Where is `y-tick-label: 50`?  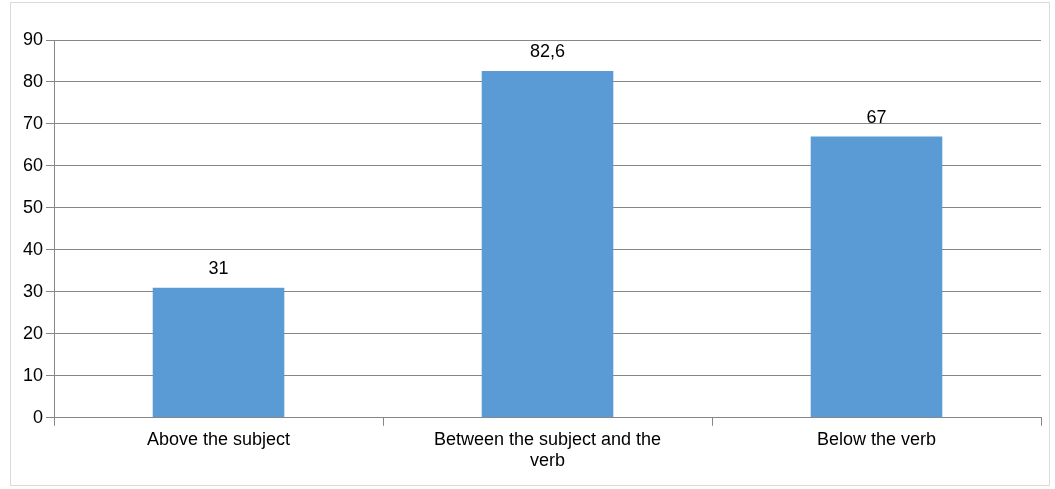 y-tick-label: 50 is located at coordinates (33, 206).